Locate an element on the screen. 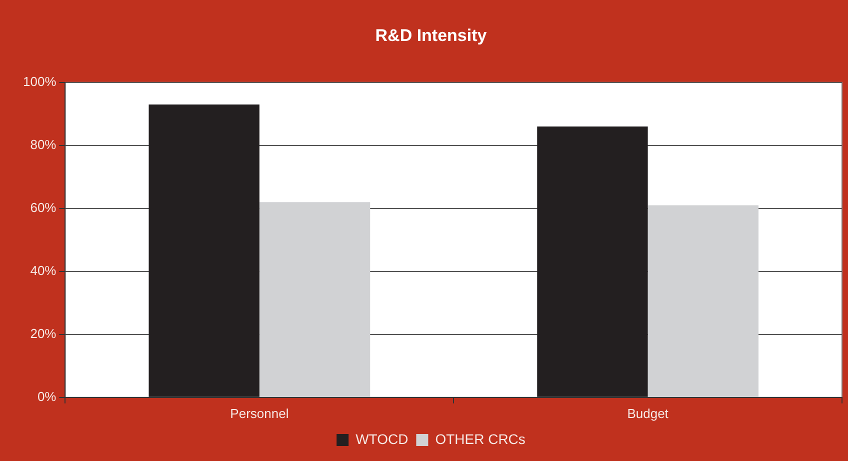 Image resolution: width=848 pixels, height=461 pixels. x-tick-label: Personnel is located at coordinates (259, 413).